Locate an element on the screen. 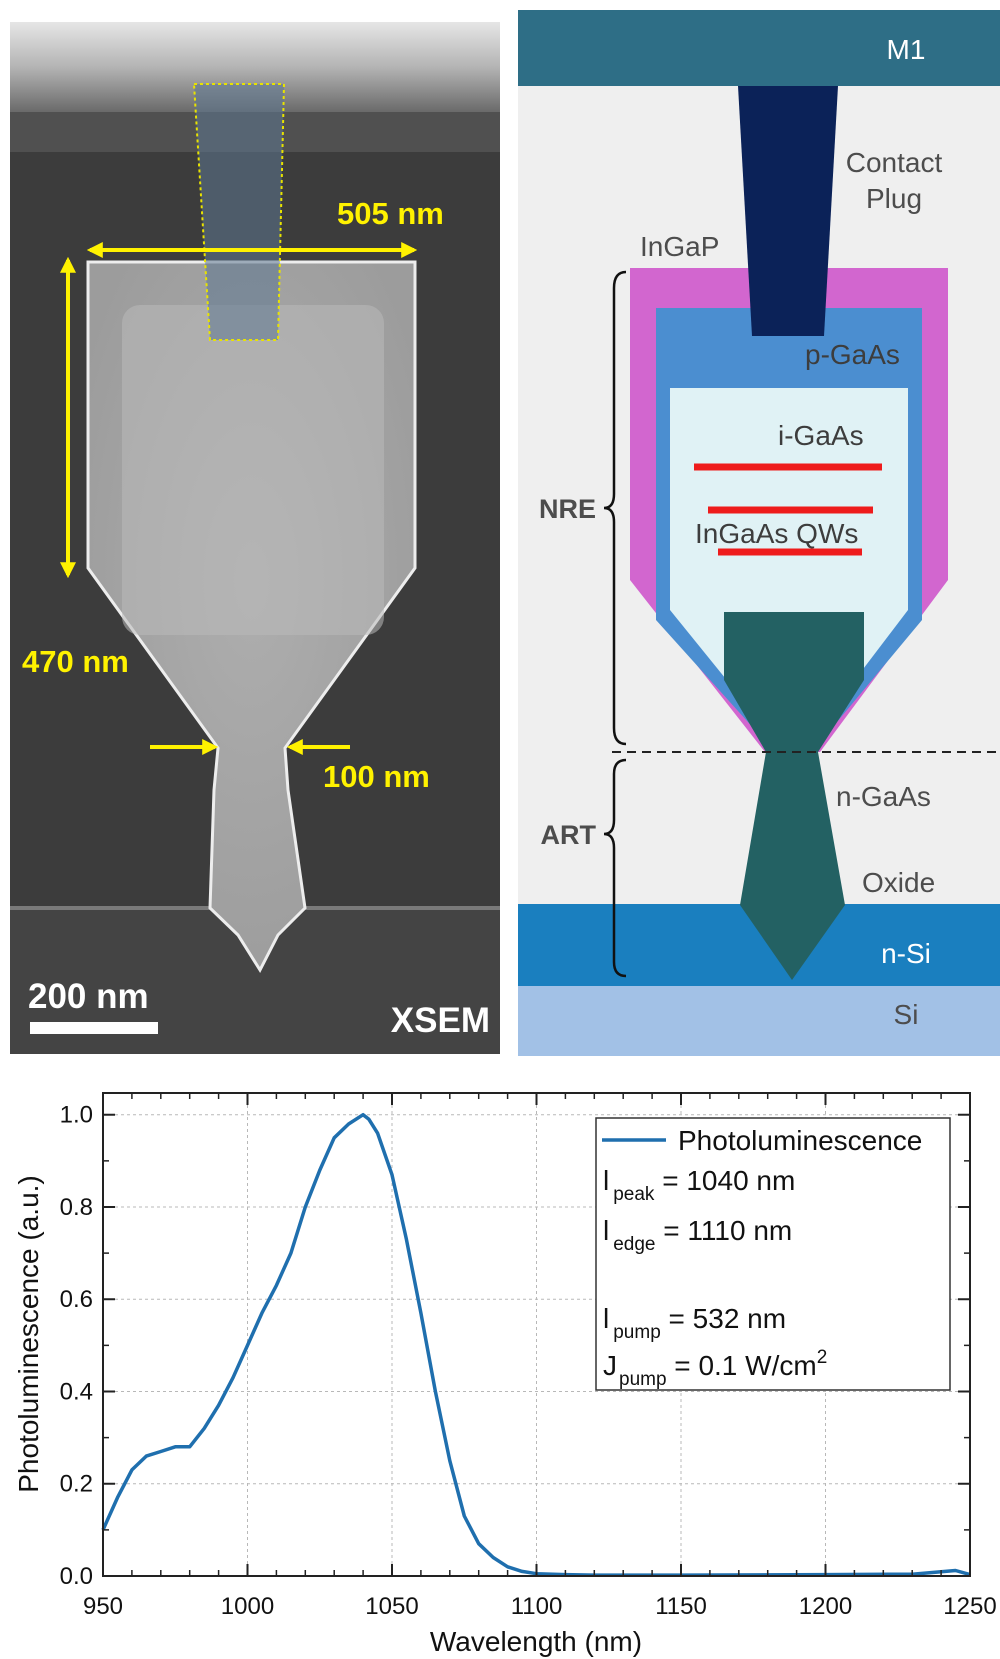  x-tick-label: 1200 is located at coordinates (825, 1606).